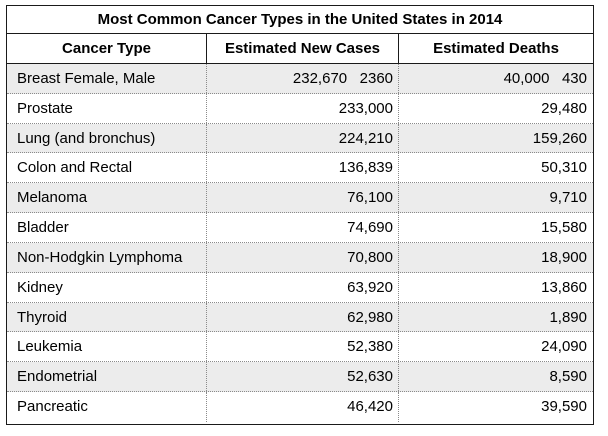 This screenshot has width=608, height=436. Describe the element at coordinates (303, 198) in the screenshot. I see `cell-new-cases: 76,100` at that location.